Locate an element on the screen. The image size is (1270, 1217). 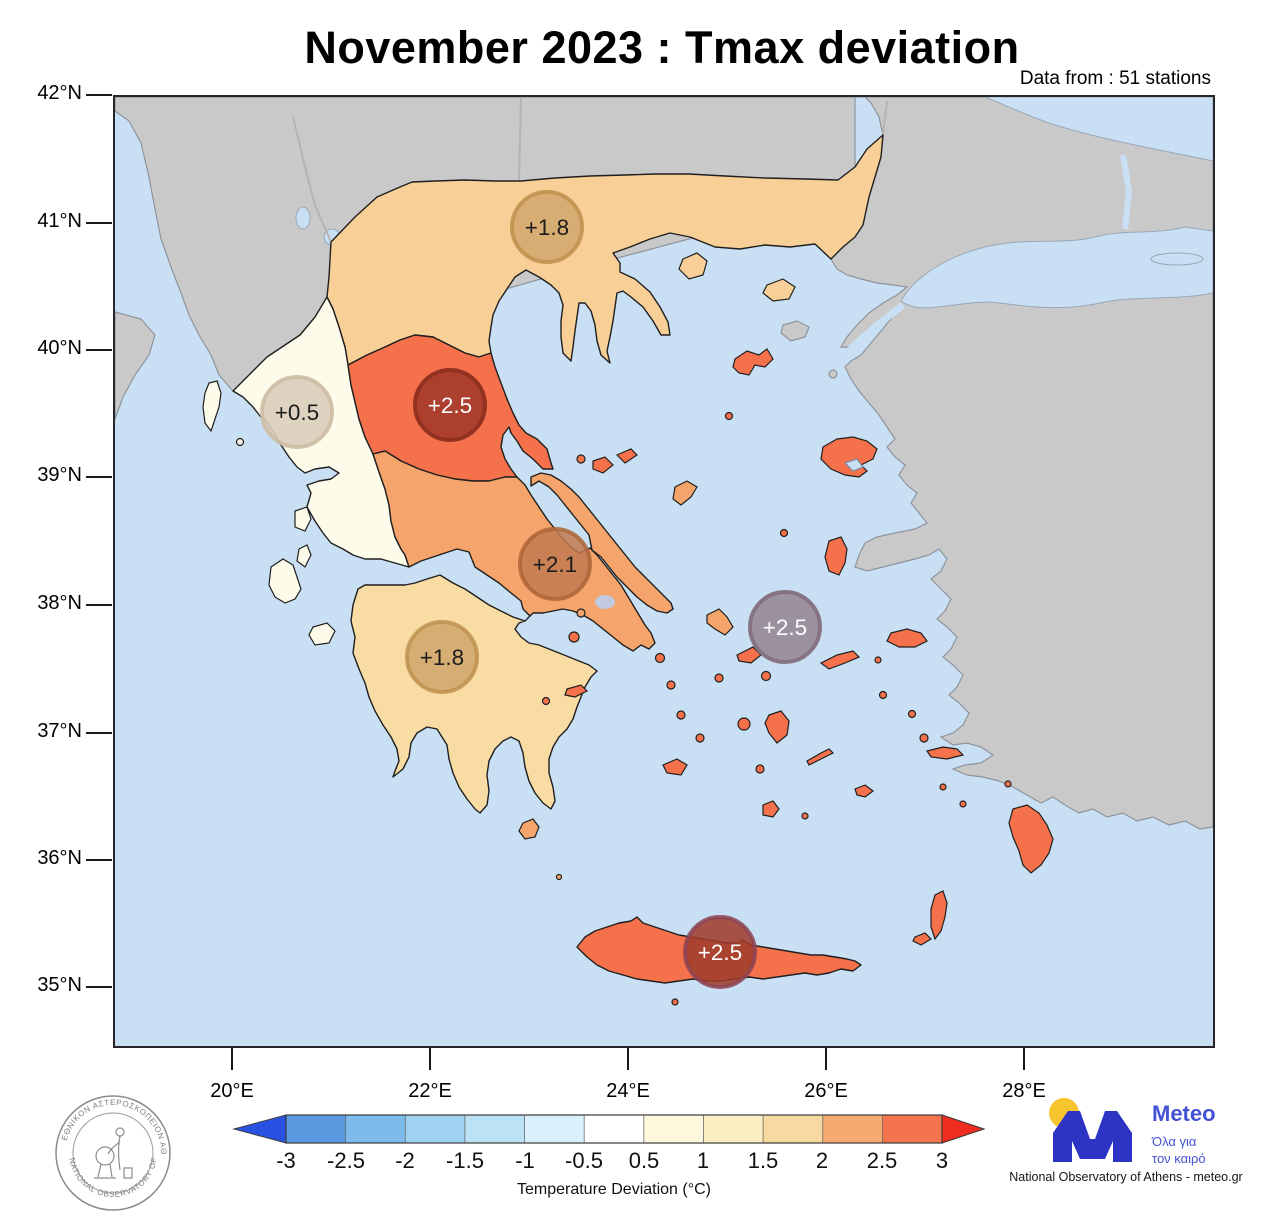
corfu-island is located at coordinates (212, 406).